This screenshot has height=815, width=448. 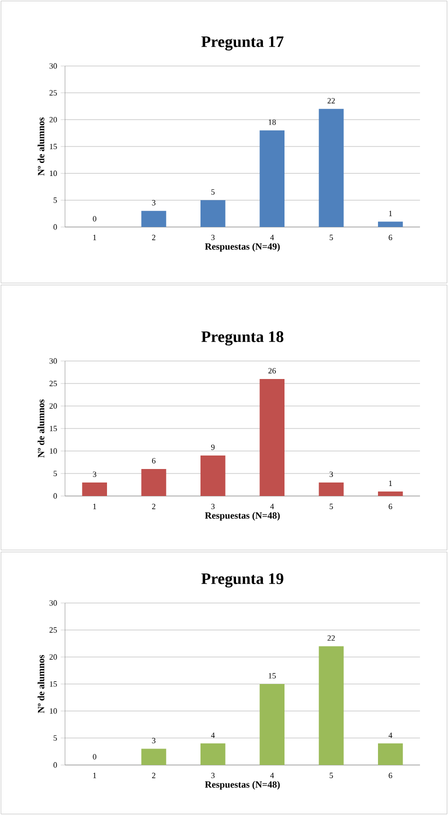 I want to click on data-label: 18, so click(x=272, y=122).